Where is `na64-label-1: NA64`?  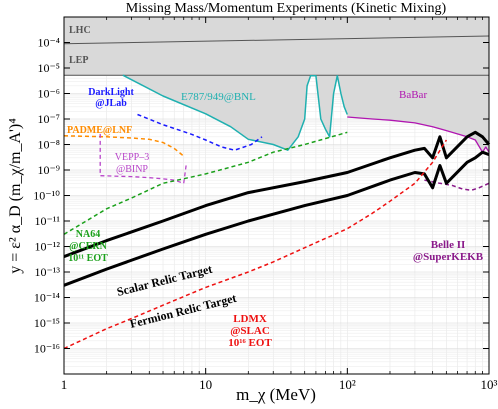 na64-label-1: NA64 is located at coordinates (88, 234).